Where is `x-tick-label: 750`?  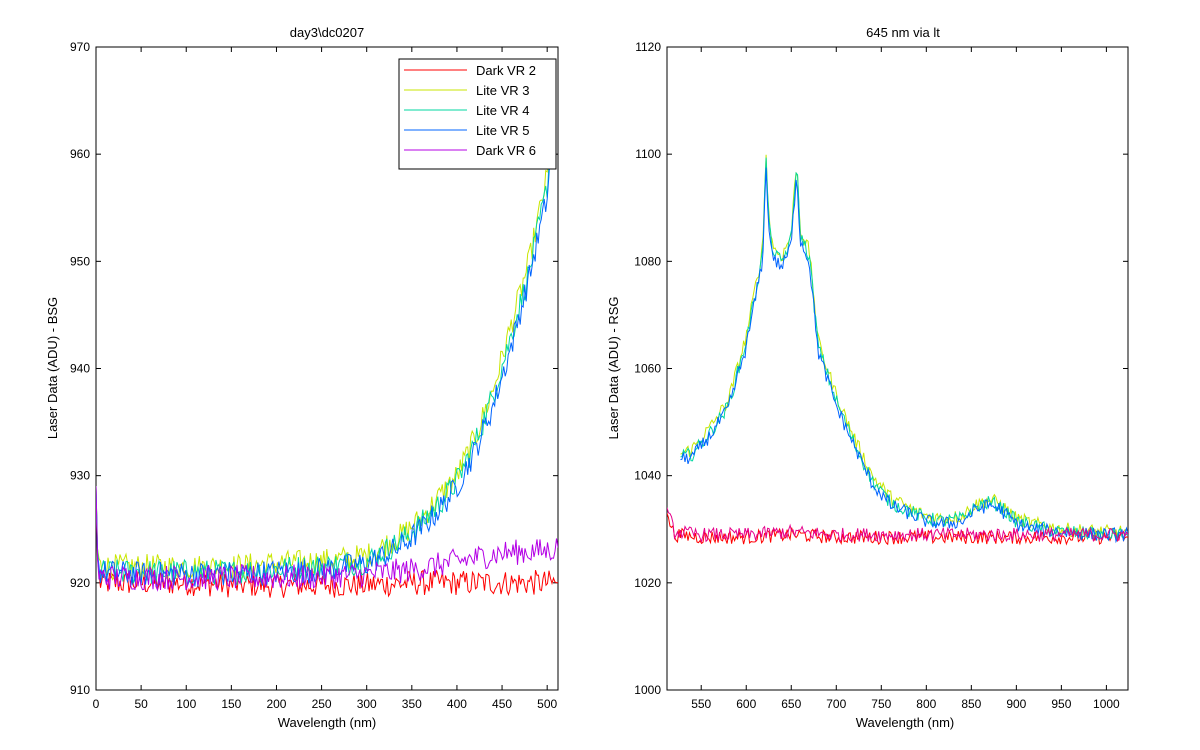
x-tick-label: 750 is located at coordinates (881, 704).